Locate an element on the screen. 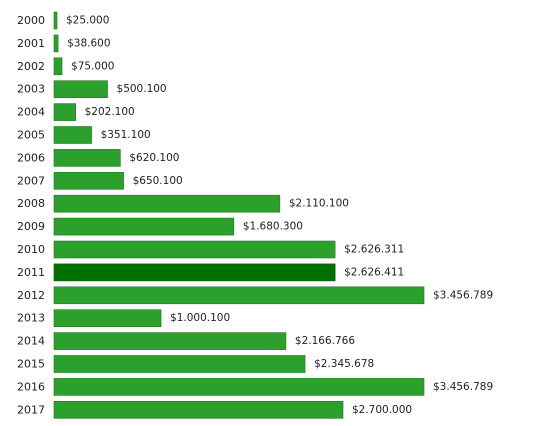 Image resolution: width=537 pixels, height=426 pixels. value-label: $25.000 is located at coordinates (87, 21).